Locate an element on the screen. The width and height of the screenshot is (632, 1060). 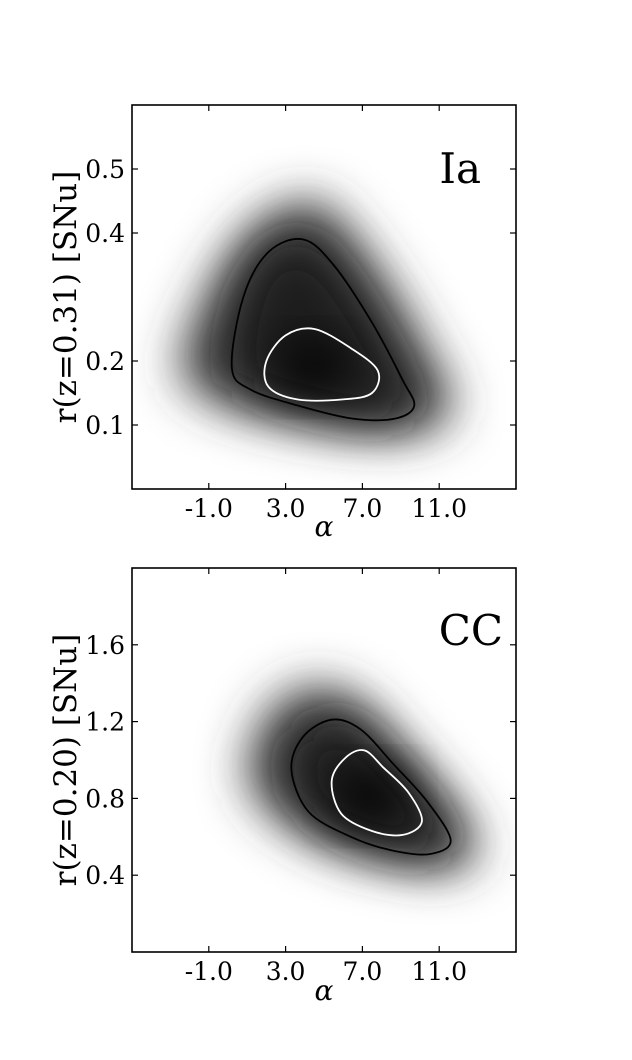
cc-density is located at coordinates (362, 778).